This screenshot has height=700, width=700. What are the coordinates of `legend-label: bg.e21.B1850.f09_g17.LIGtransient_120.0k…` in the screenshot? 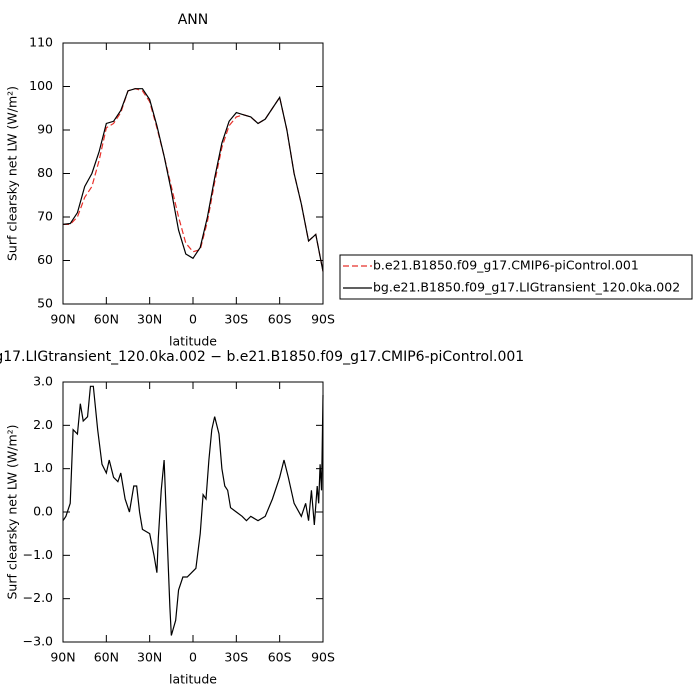 It's located at (526, 287).